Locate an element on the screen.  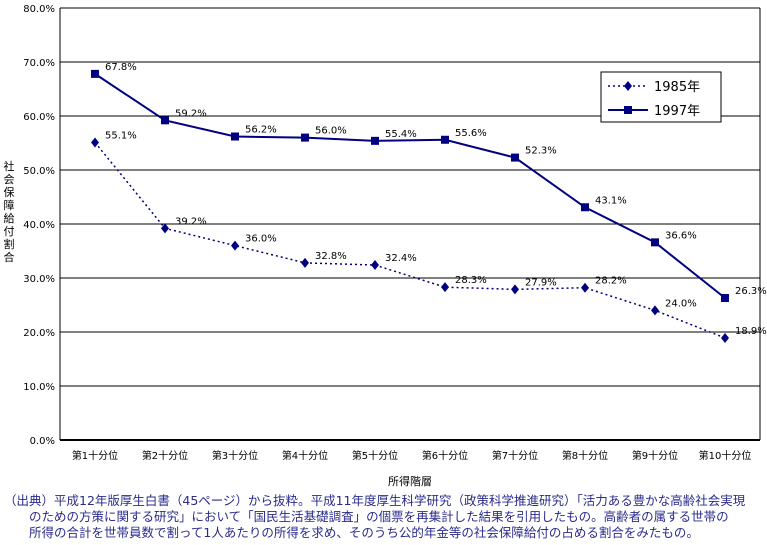
data-label: 32.4% is located at coordinates (401, 258).